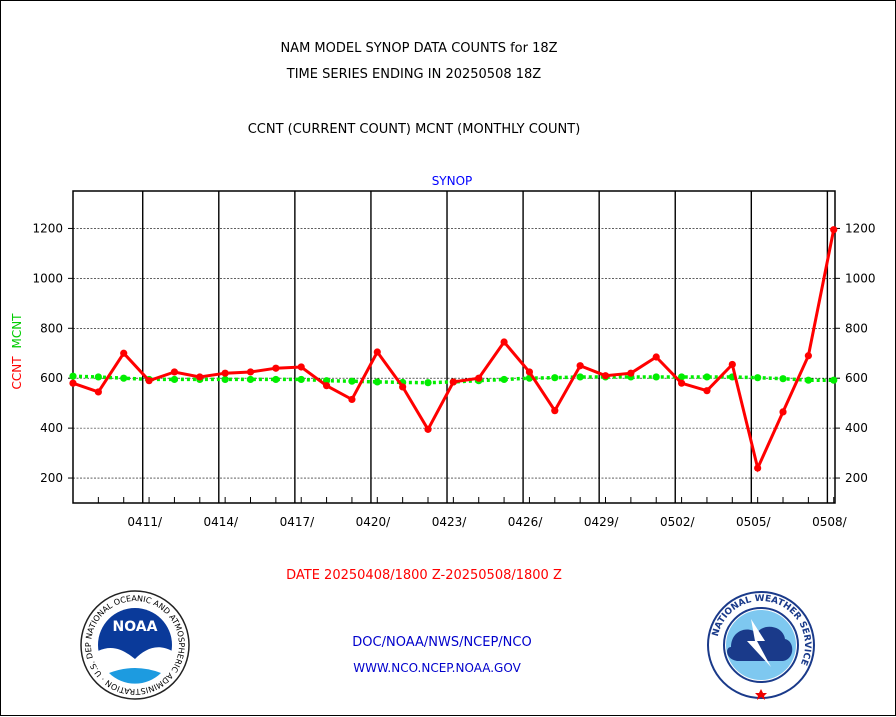  Describe the element at coordinates (135, 627) in the screenshot. I see `noaa-logo-text: NOAA` at that location.